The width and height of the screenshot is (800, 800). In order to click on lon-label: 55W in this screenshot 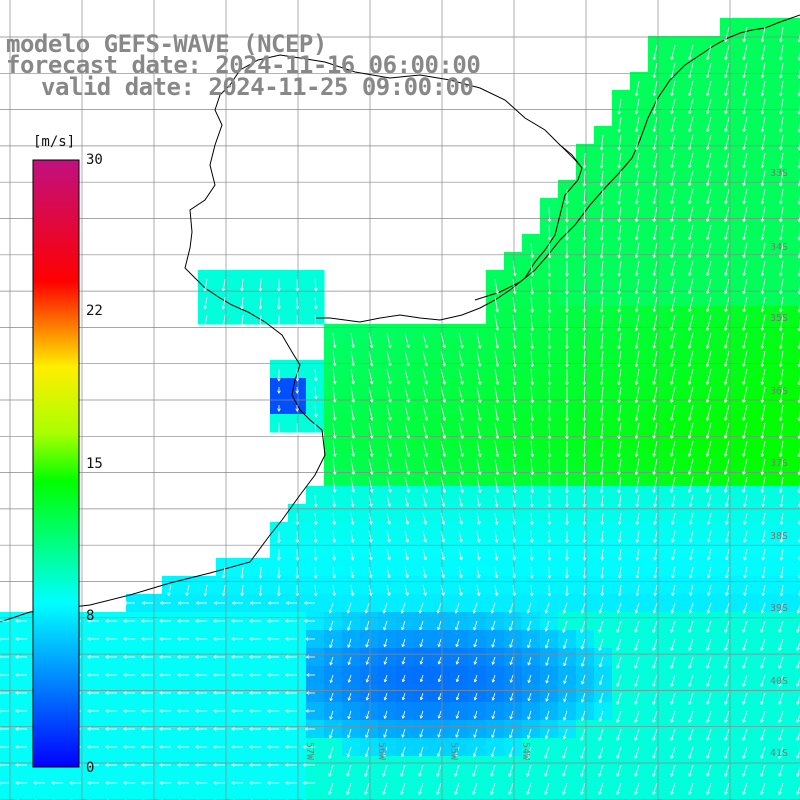, I will do `click(453, 751)`.